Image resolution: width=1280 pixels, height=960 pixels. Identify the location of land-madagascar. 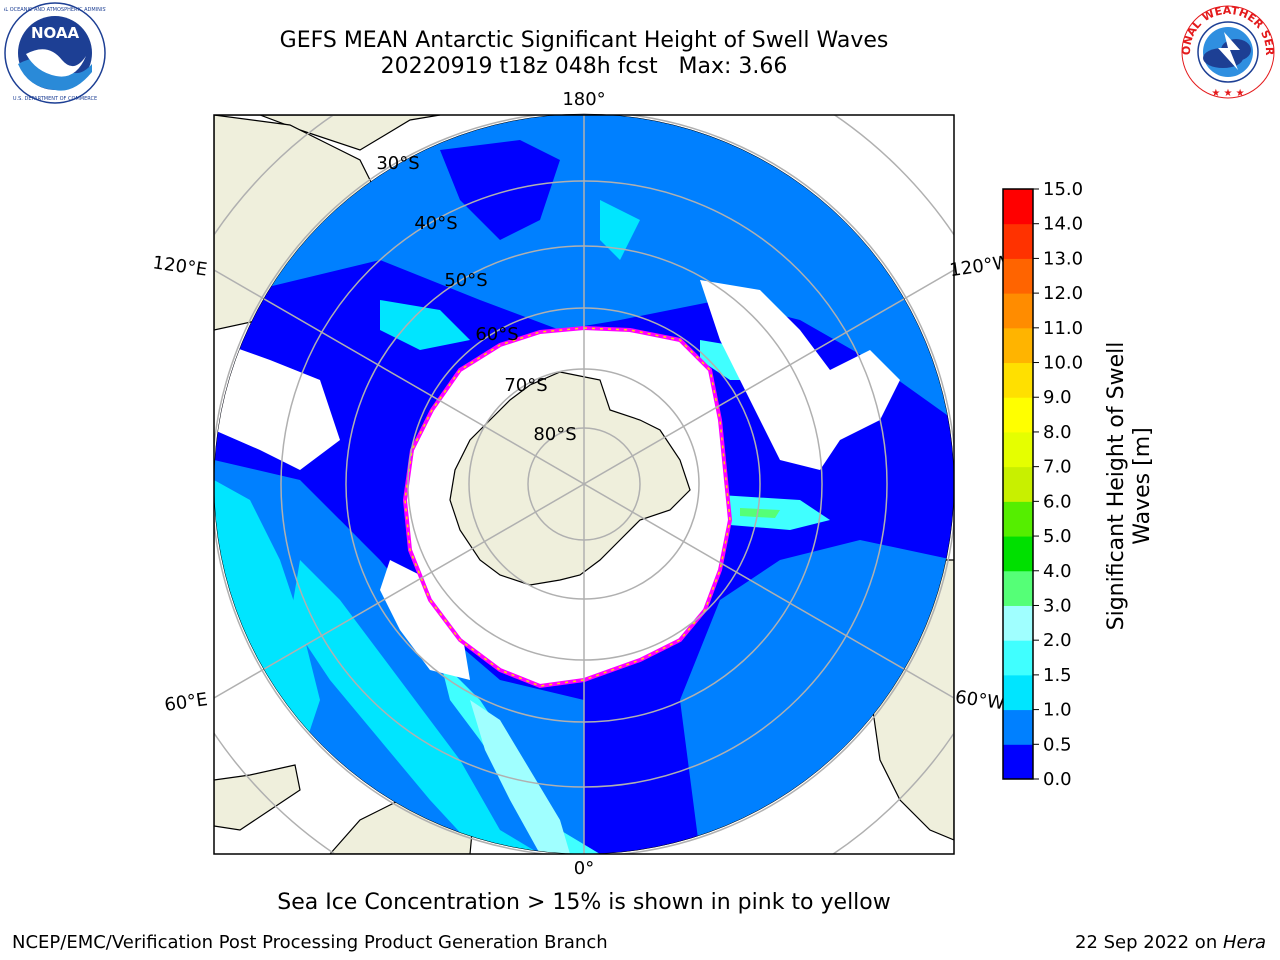
(257, 797).